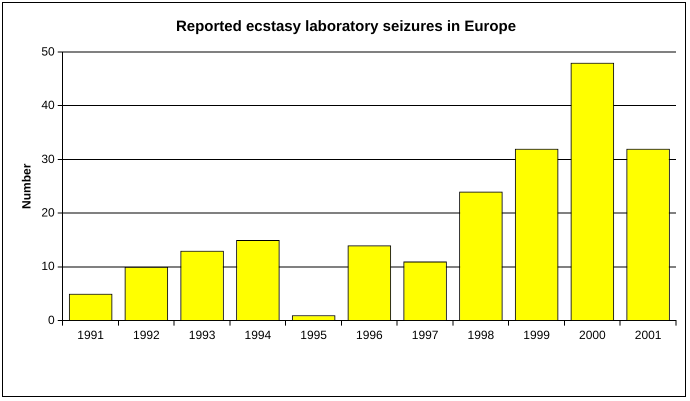 This screenshot has width=690, height=401. What do you see at coordinates (48, 159) in the screenshot?
I see `y-tick-label: 30` at bounding box center [48, 159].